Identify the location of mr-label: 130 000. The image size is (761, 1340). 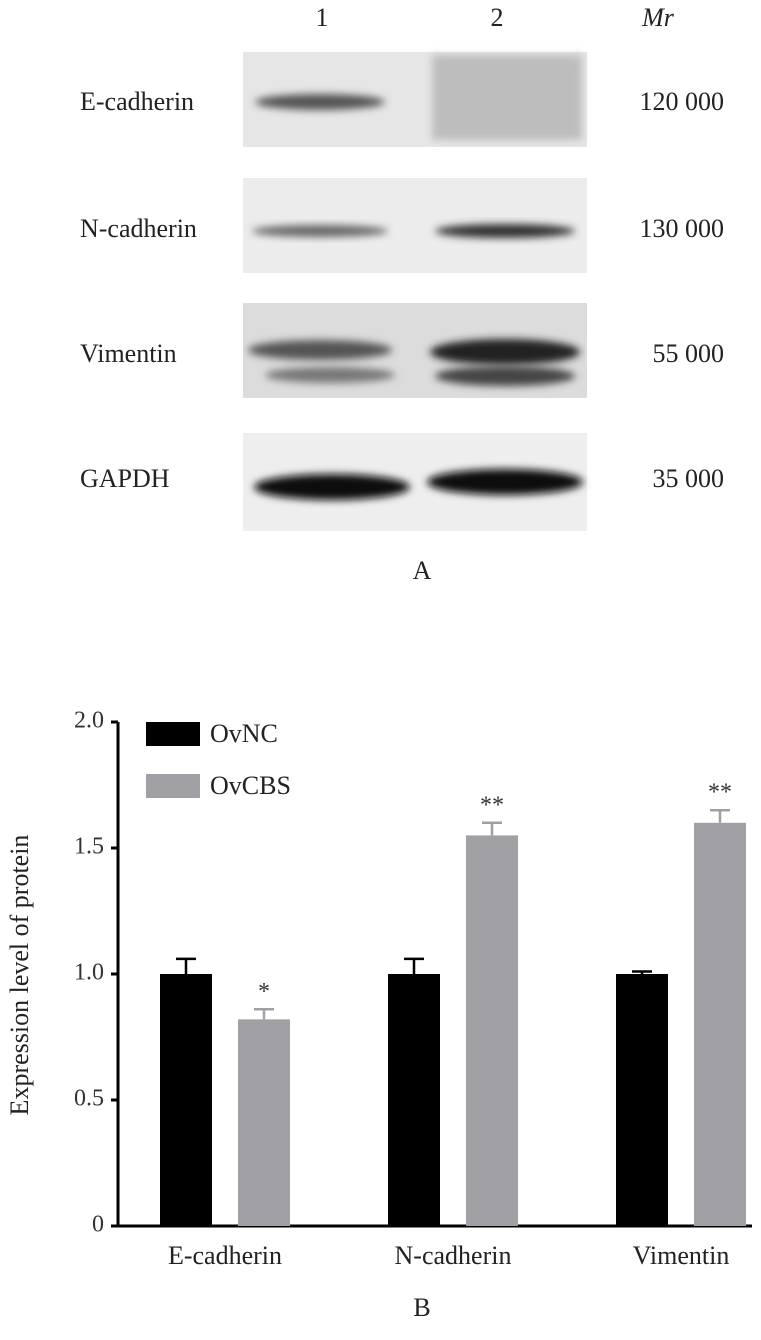
(682, 228).